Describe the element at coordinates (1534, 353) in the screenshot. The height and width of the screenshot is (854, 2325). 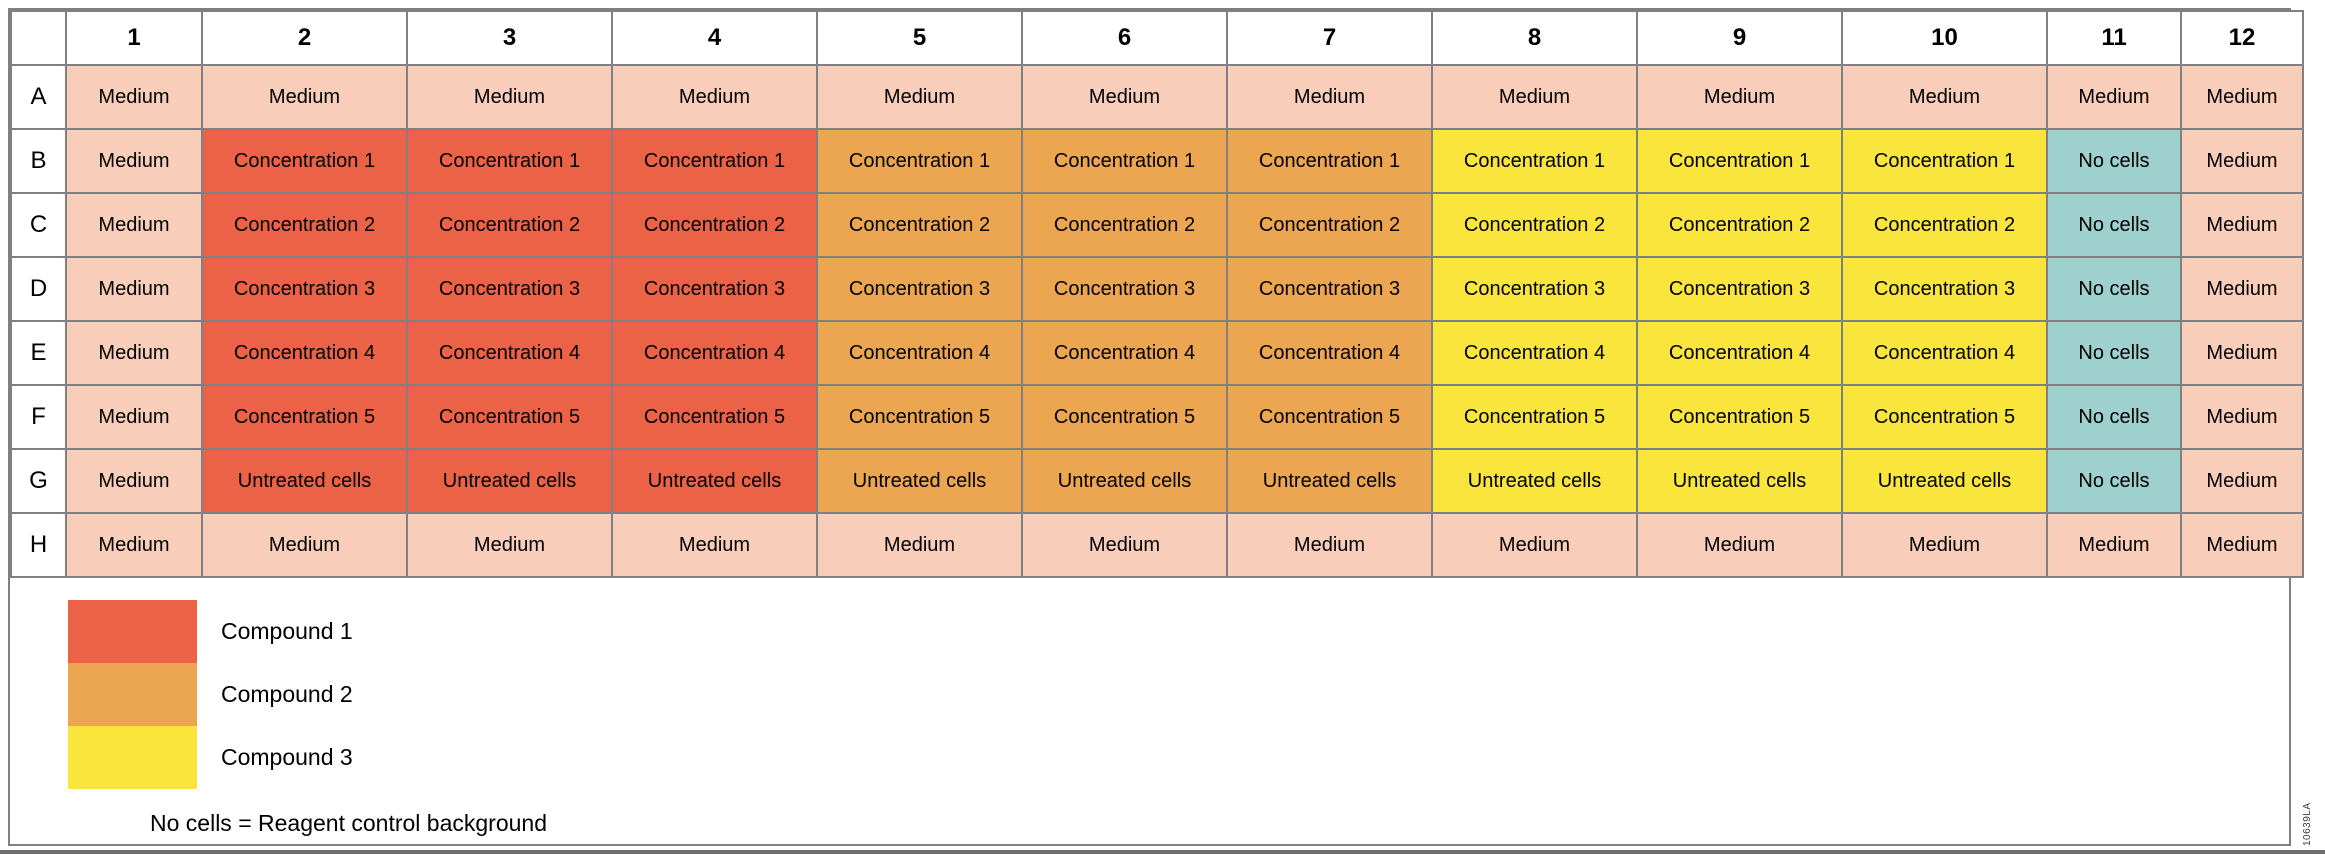
I see `well-E8: Concentration 4` at that location.